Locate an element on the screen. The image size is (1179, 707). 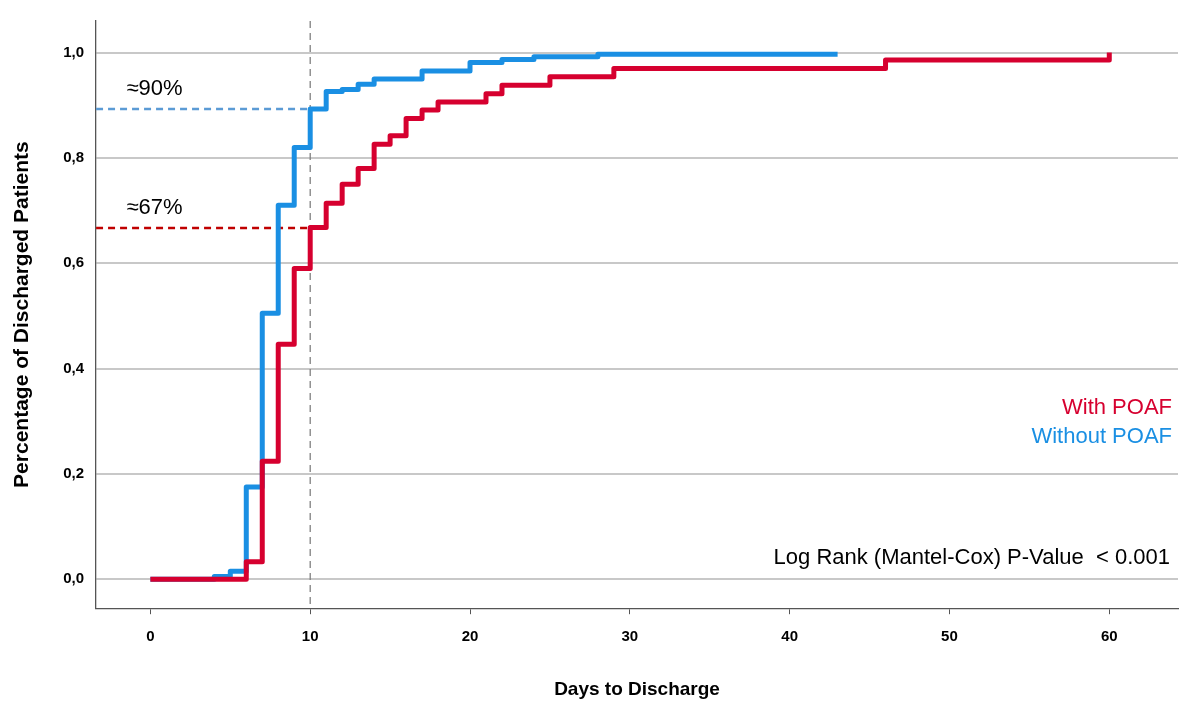
y-tick-label: 0,4 is located at coordinates (74, 367).